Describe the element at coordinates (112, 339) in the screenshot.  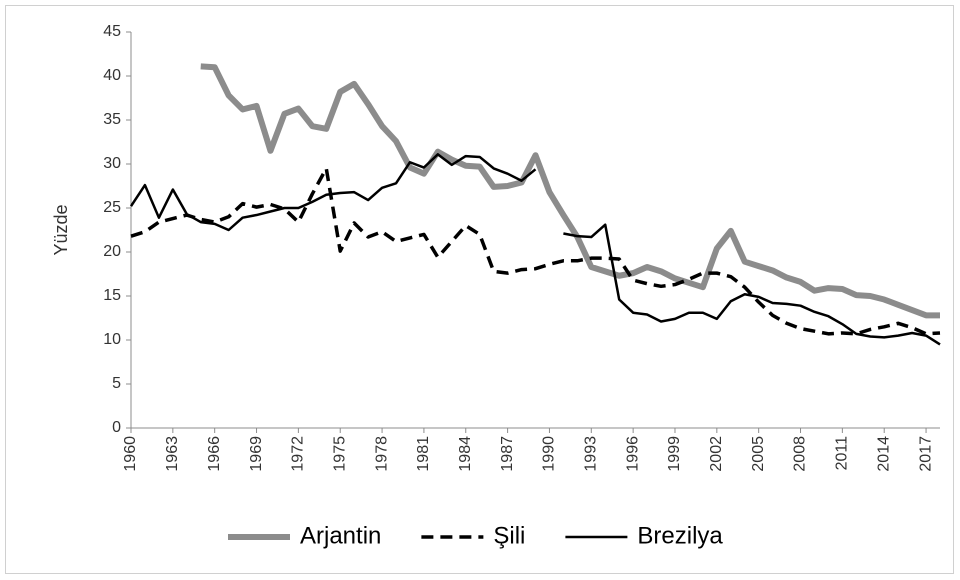
I see `y-tick-label: 10` at that location.